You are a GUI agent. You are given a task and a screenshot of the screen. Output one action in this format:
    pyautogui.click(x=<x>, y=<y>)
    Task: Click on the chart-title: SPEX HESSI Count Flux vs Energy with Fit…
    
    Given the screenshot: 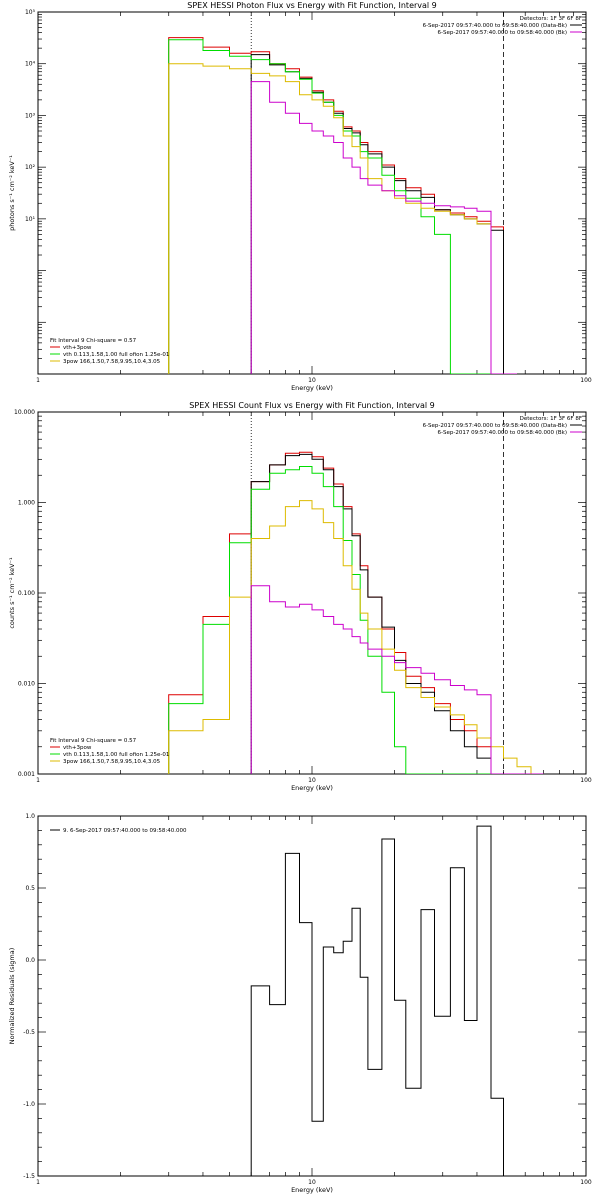 What is the action you would take?
    pyautogui.click(x=311, y=405)
    